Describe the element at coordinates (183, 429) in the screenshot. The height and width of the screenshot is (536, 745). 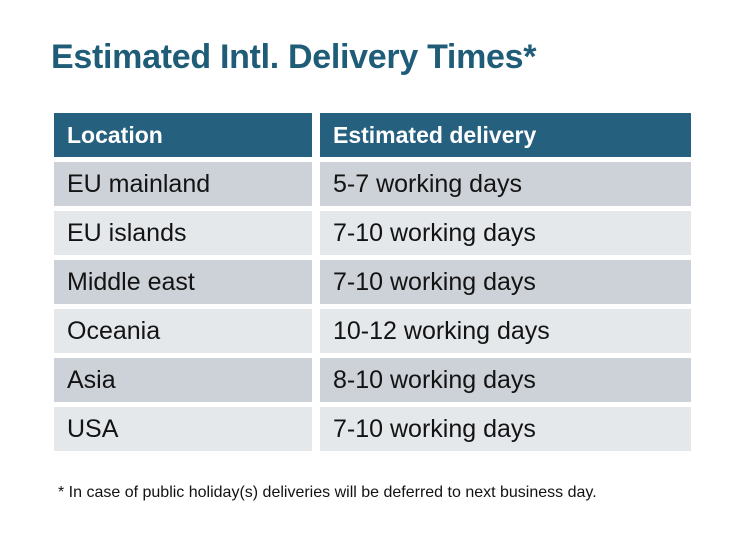
I see `cell-location: USA` at that location.